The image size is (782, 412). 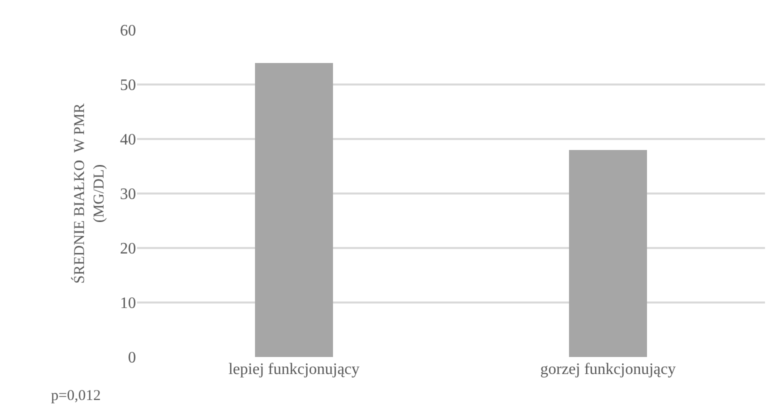 I want to click on x-tick-label: gorzej funkcjonujący, so click(x=608, y=369).